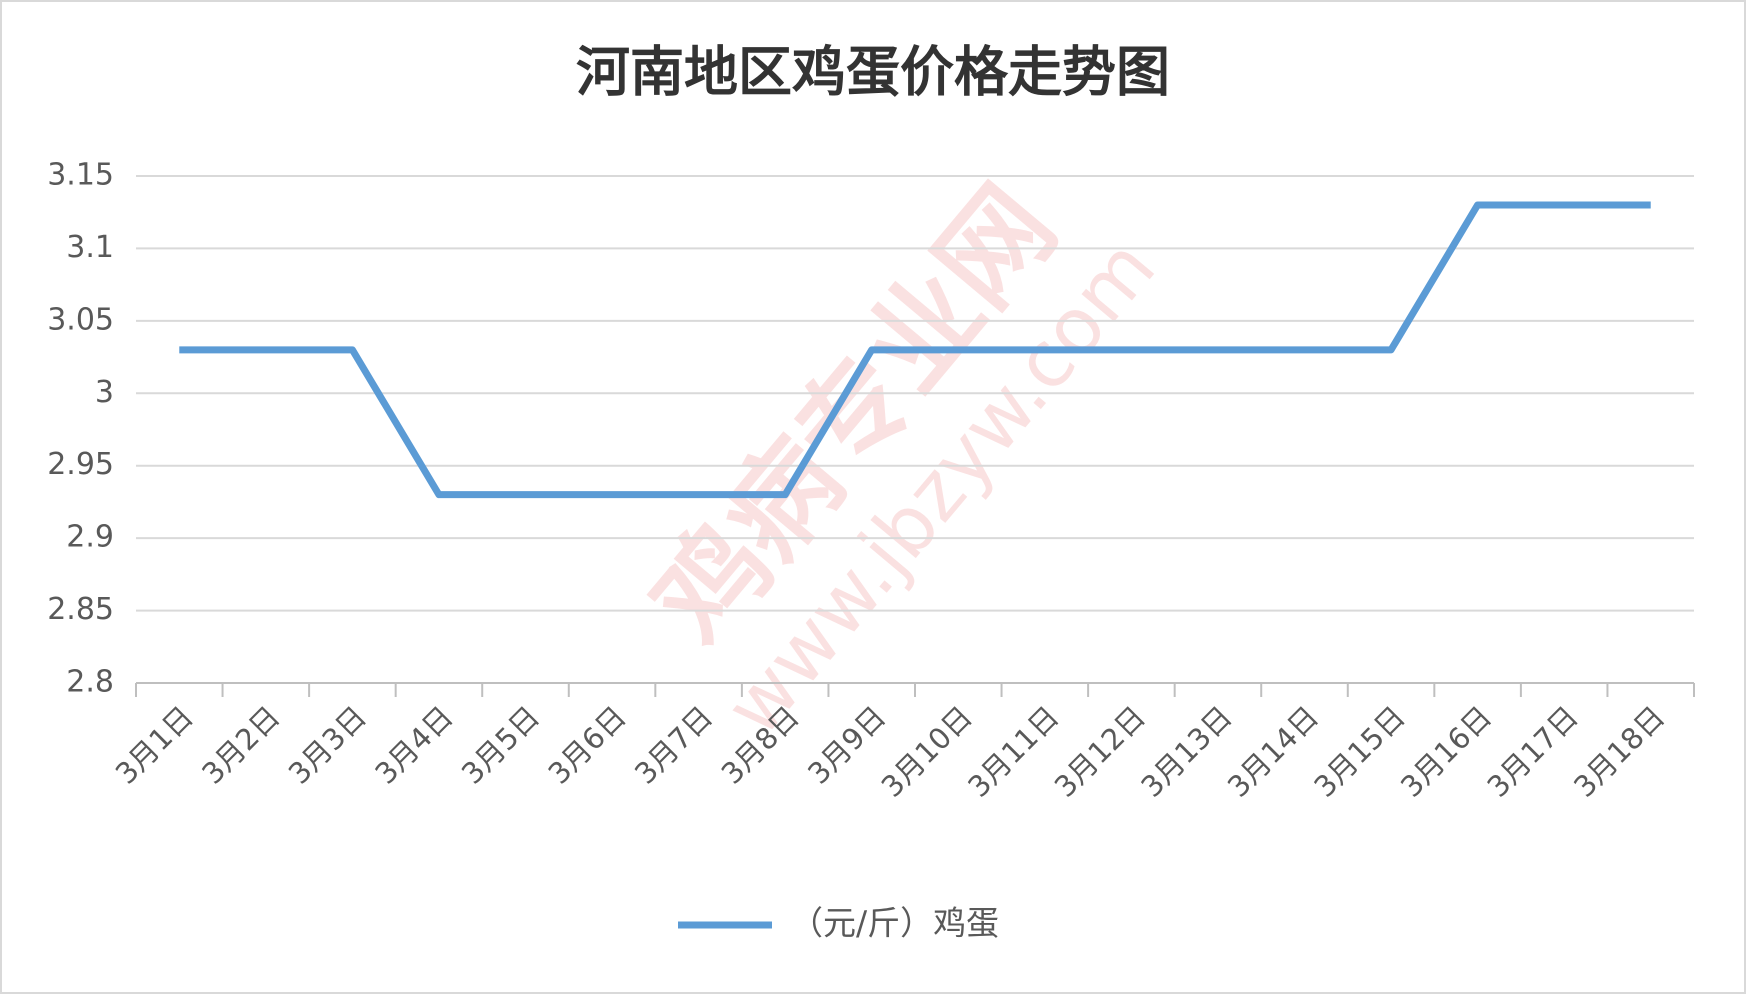 Image resolution: width=1746 pixels, height=994 pixels. I want to click on y-tick-label: 3, so click(104, 392).